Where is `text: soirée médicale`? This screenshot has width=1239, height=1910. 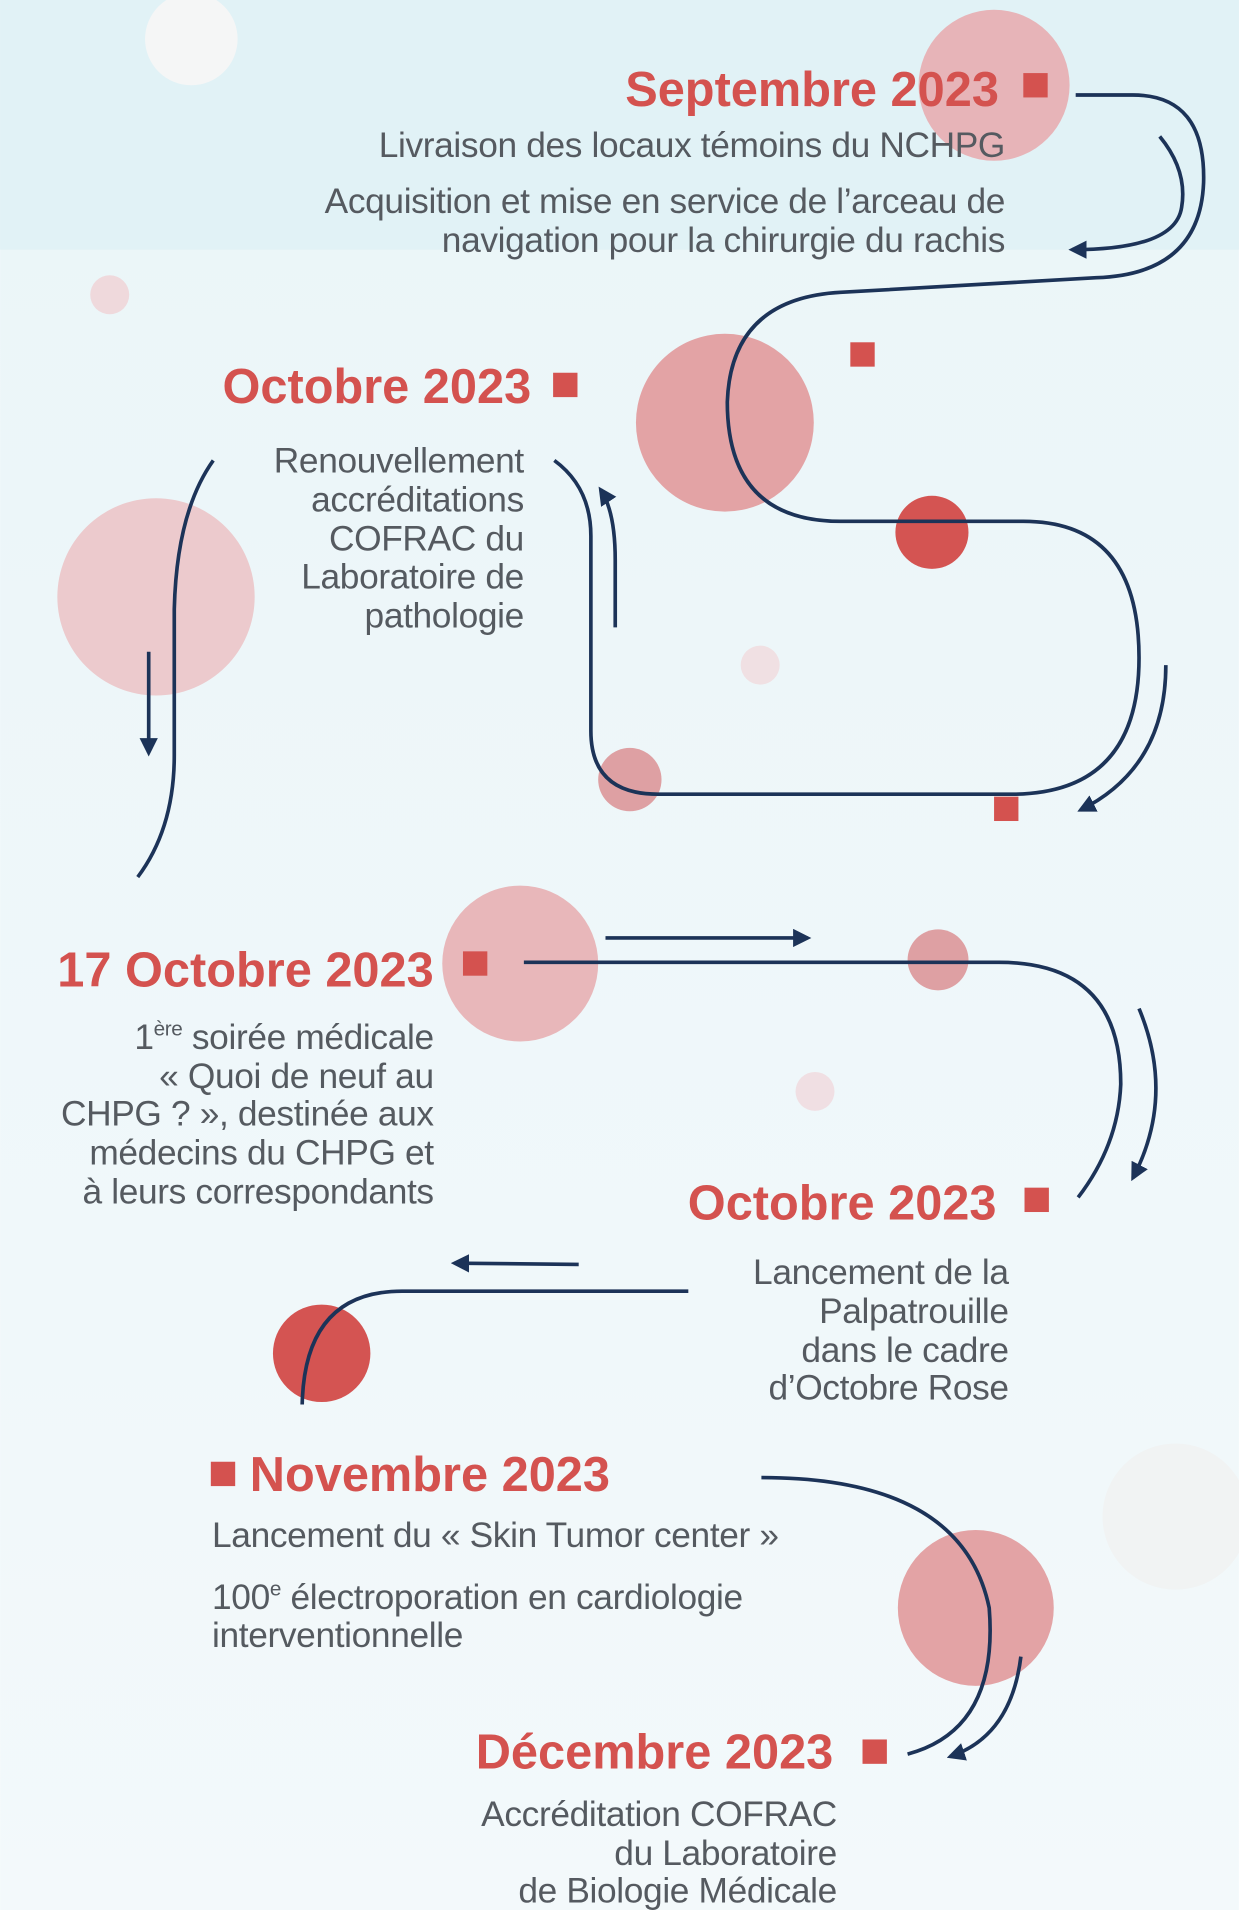
text: soirée médicale is located at coordinates (307, 1037).